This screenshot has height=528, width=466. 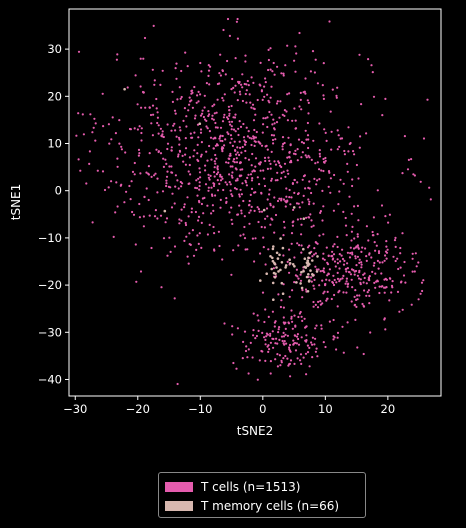 I want to click on legend-swatch-t-memory-cells, so click(x=179, y=505).